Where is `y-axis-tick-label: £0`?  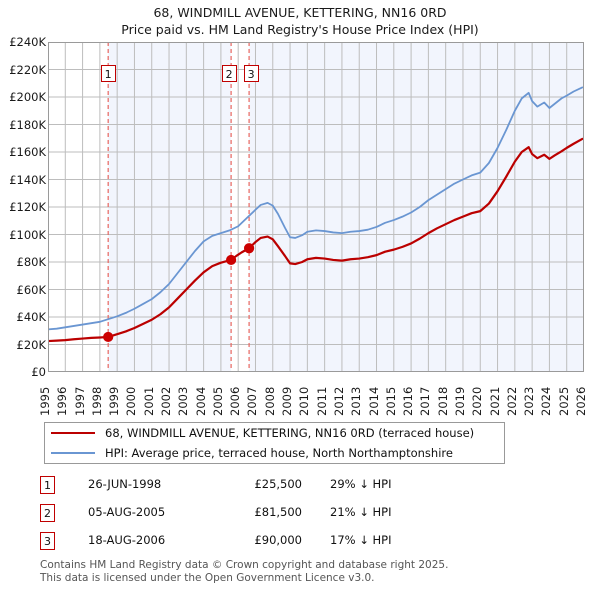
y-axis-tick-label: £0 is located at coordinates (38, 372).